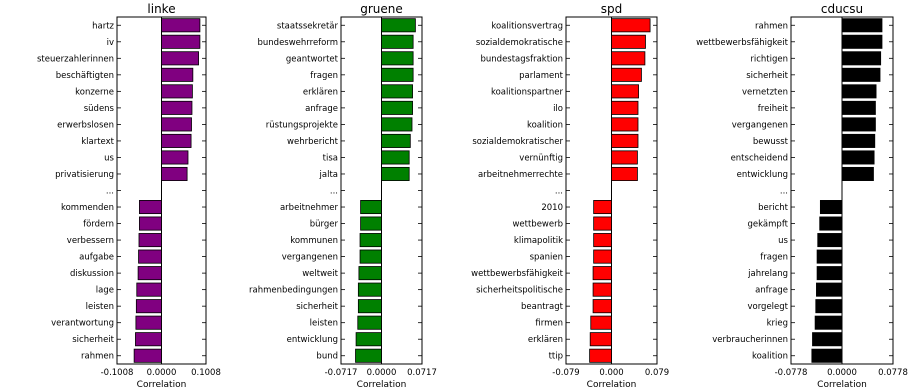  Describe the element at coordinates (537, 225) in the screenshot. I see `y-tick-label: wettbewerb` at that location.